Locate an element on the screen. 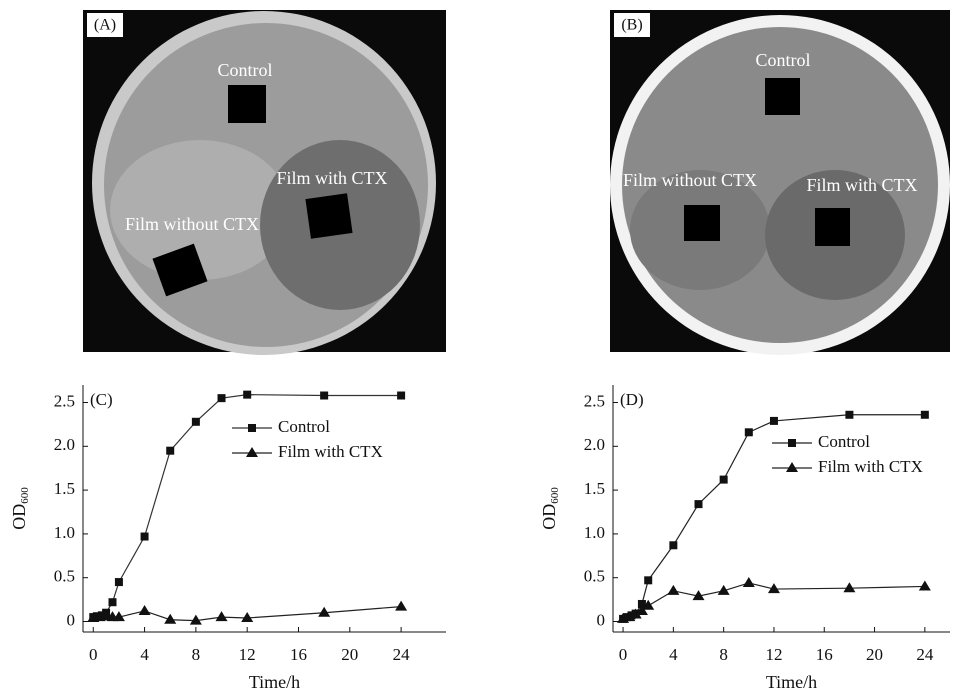 This screenshot has height=699, width=978. photo-text: Film with CTX is located at coordinates (861, 185).